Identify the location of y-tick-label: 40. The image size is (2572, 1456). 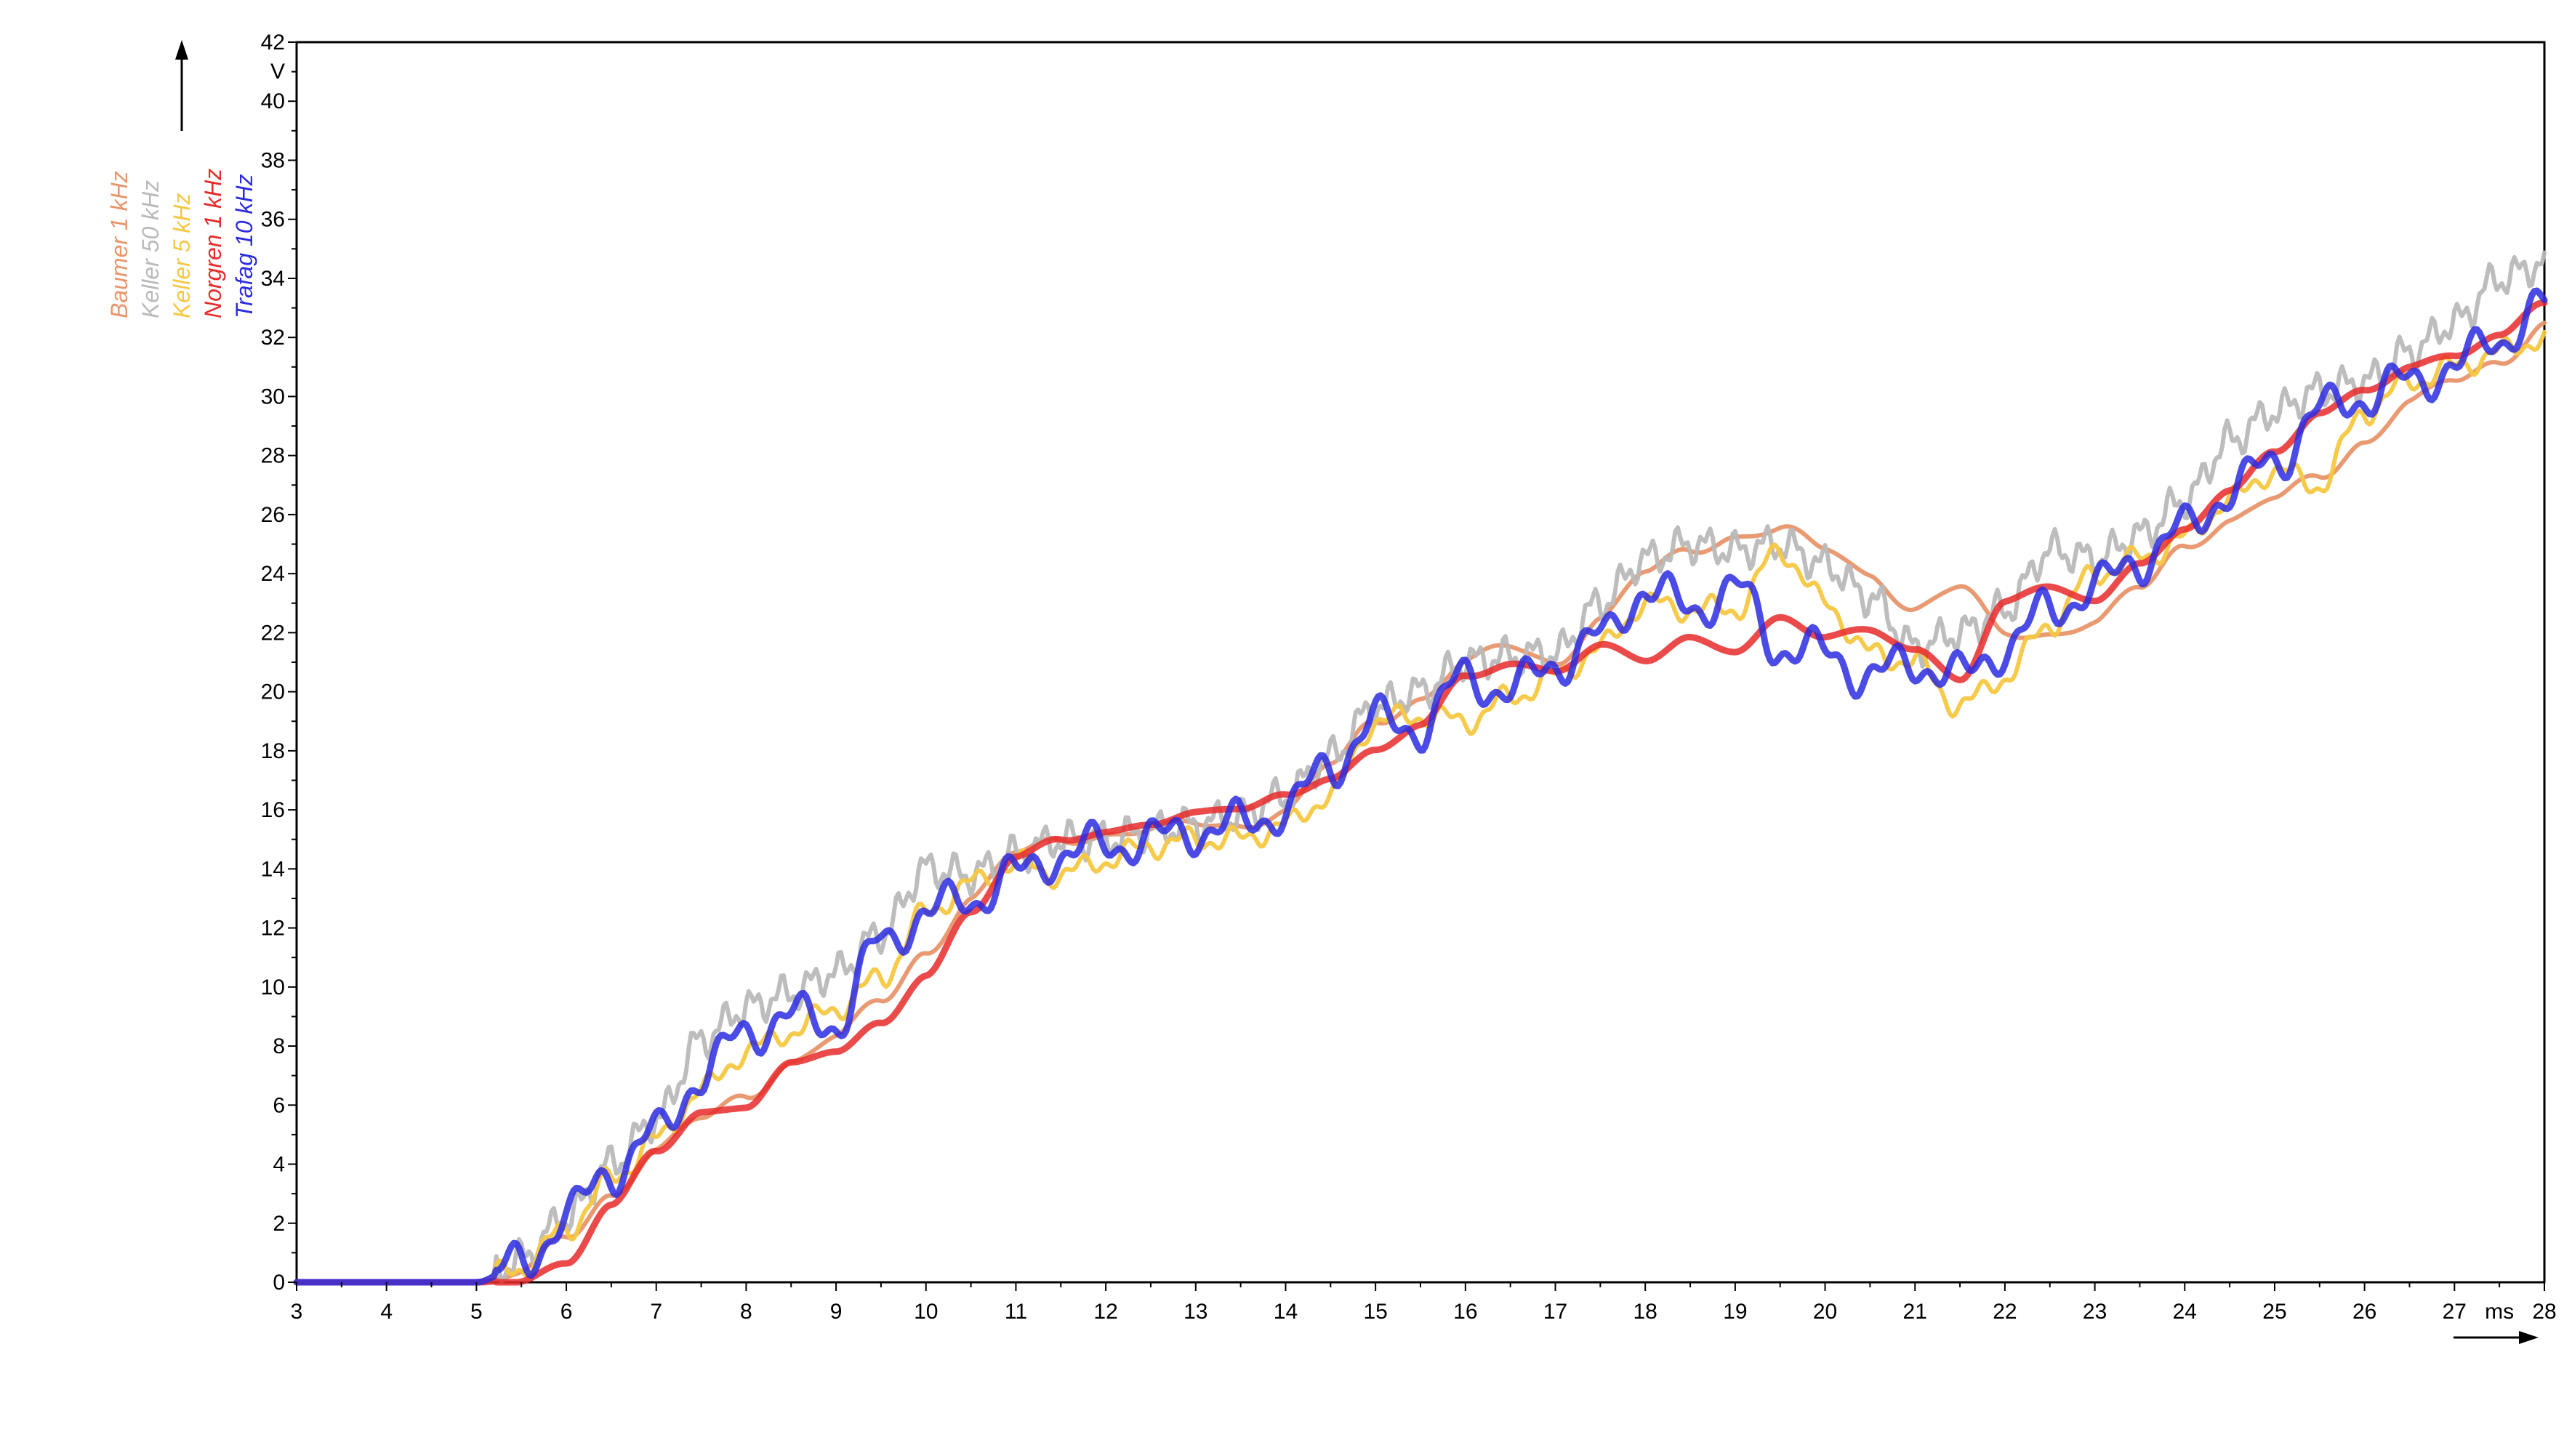
(273, 101).